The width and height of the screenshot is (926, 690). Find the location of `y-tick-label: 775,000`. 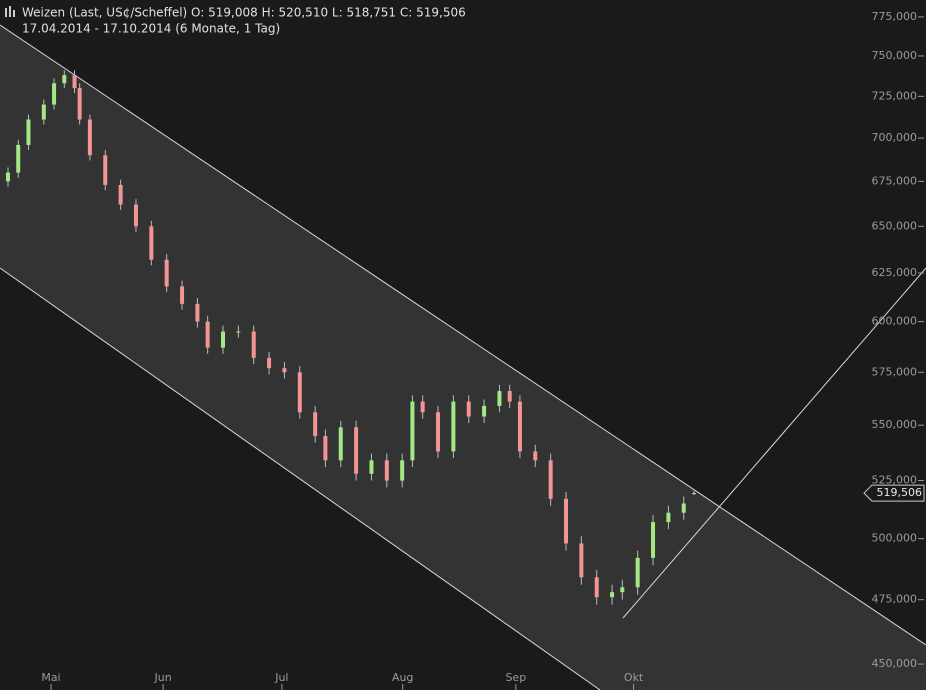

y-tick-label: 775,000 is located at coordinates (895, 16).